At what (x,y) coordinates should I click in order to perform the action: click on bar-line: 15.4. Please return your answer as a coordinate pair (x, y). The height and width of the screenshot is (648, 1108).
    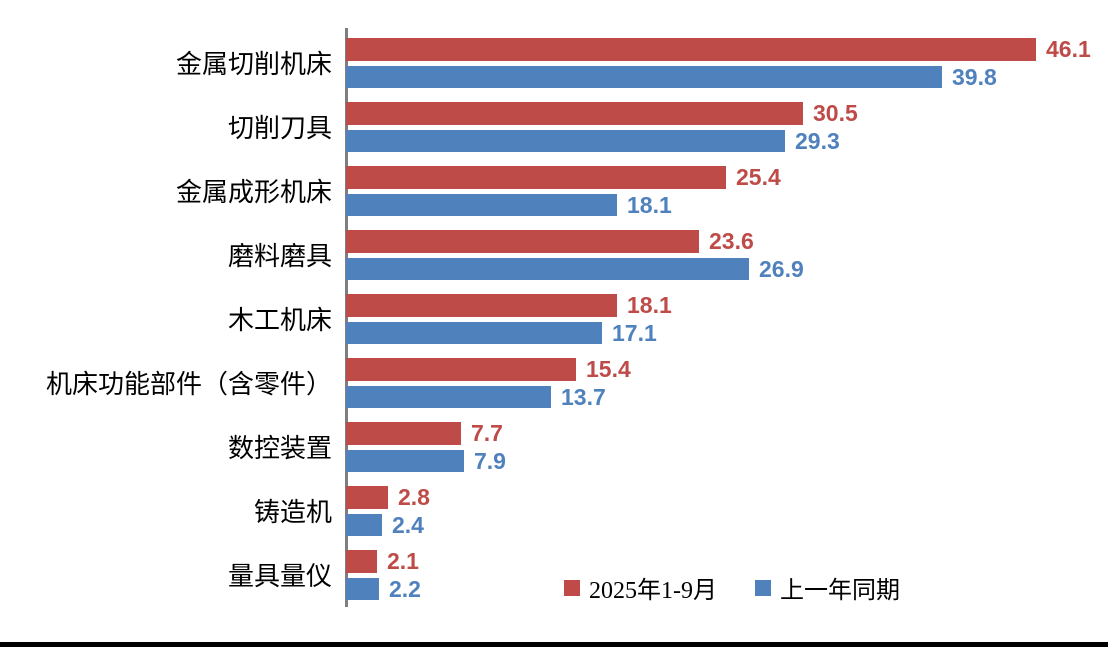
    Looking at the image, I should click on (488, 369).